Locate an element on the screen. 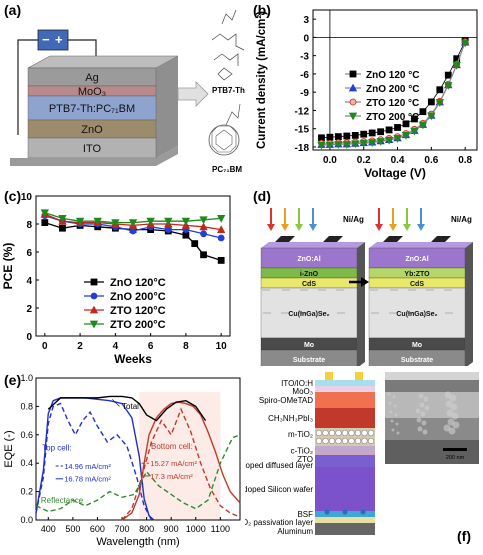 This screenshot has height=555, width=483. legend-label: ZnO 200°C is located at coordinates (138, 297).